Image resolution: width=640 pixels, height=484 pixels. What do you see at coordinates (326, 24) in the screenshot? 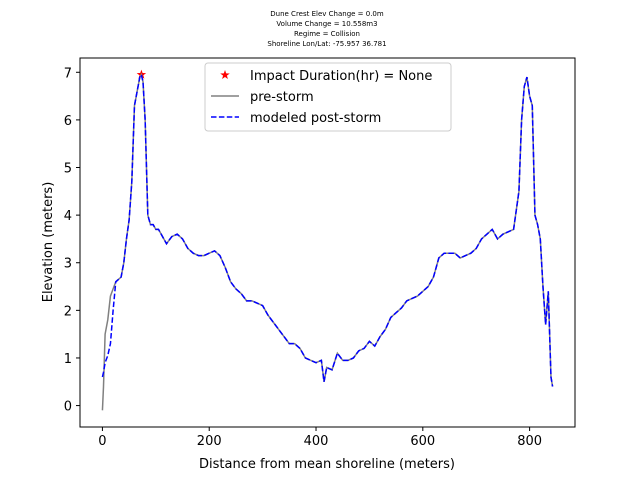
I see `chart-title: Volume Change = 10.558m3` at bounding box center [326, 24].